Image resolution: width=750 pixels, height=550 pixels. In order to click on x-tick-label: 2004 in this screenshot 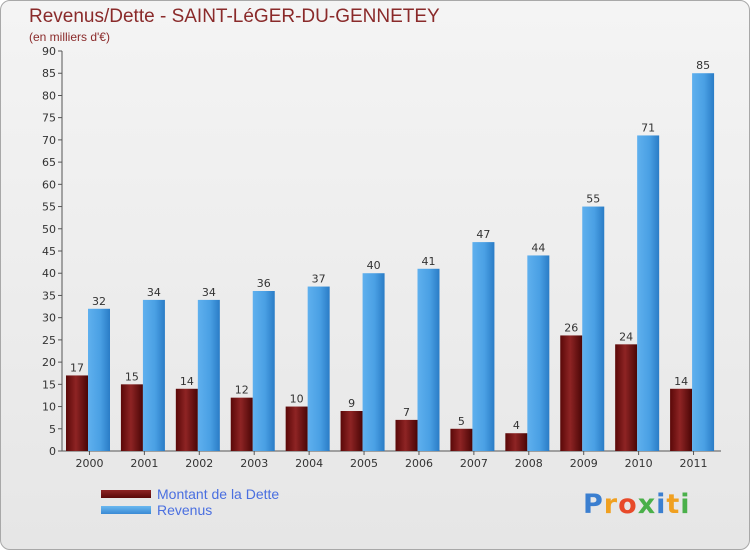, I will do `click(309, 463)`.